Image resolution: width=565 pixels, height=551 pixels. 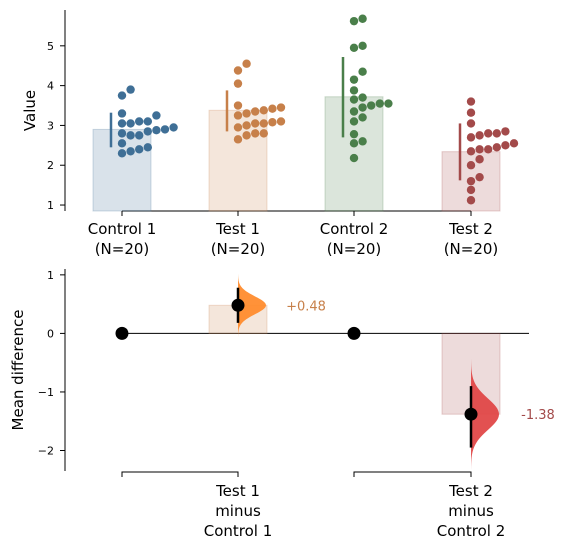 I want to click on category-count-label: (N=20), so click(x=471, y=249).